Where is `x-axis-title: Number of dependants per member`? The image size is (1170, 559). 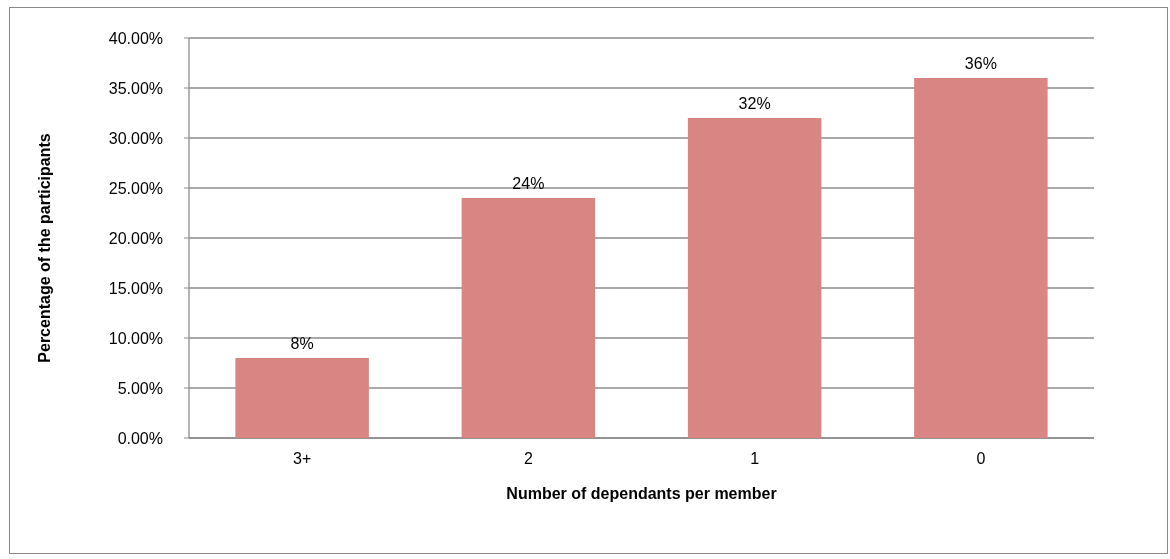 x-axis-title: Number of dependants per member is located at coordinates (641, 493).